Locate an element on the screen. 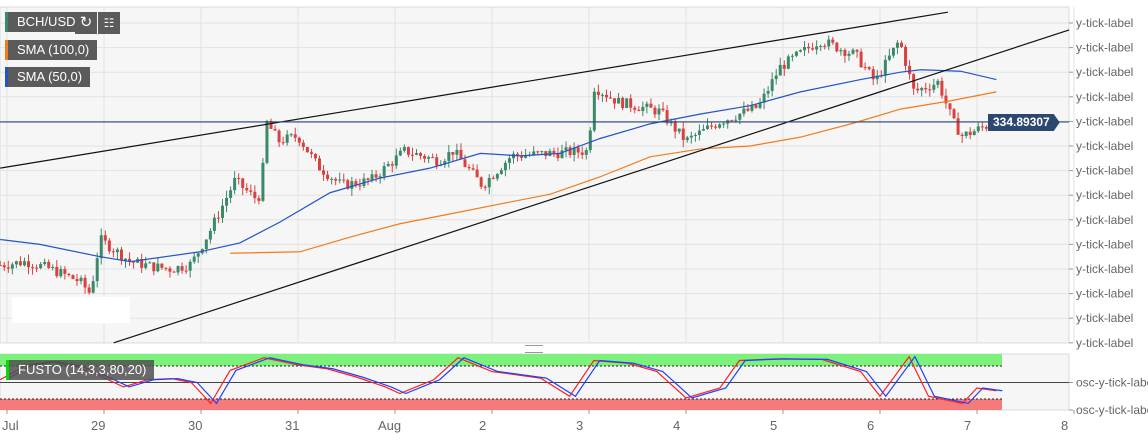 The image size is (1148, 442). x-tick-label: 8 is located at coordinates (1065, 426).